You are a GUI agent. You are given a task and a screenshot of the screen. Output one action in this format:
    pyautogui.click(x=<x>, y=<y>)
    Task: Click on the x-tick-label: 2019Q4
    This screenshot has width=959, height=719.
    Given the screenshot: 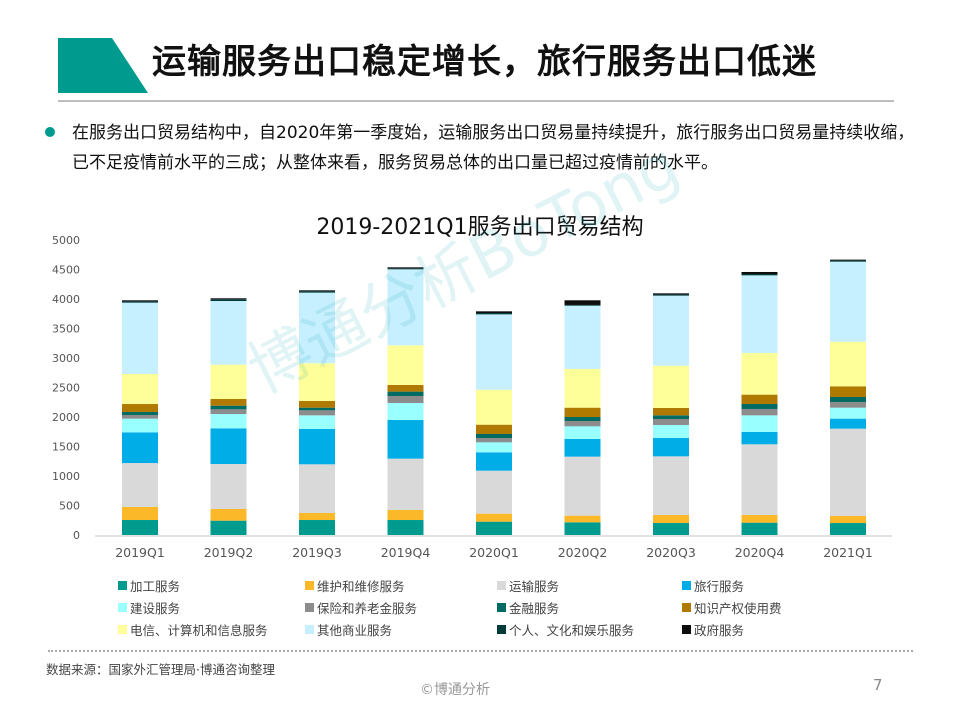 What is the action you would take?
    pyautogui.click(x=406, y=552)
    